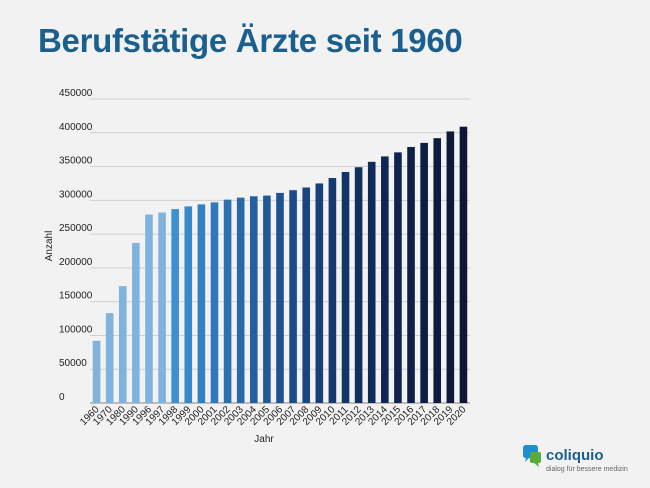 This screenshot has width=650, height=488. Describe the element at coordinates (371, 282) in the screenshot. I see `bar-2013` at that location.